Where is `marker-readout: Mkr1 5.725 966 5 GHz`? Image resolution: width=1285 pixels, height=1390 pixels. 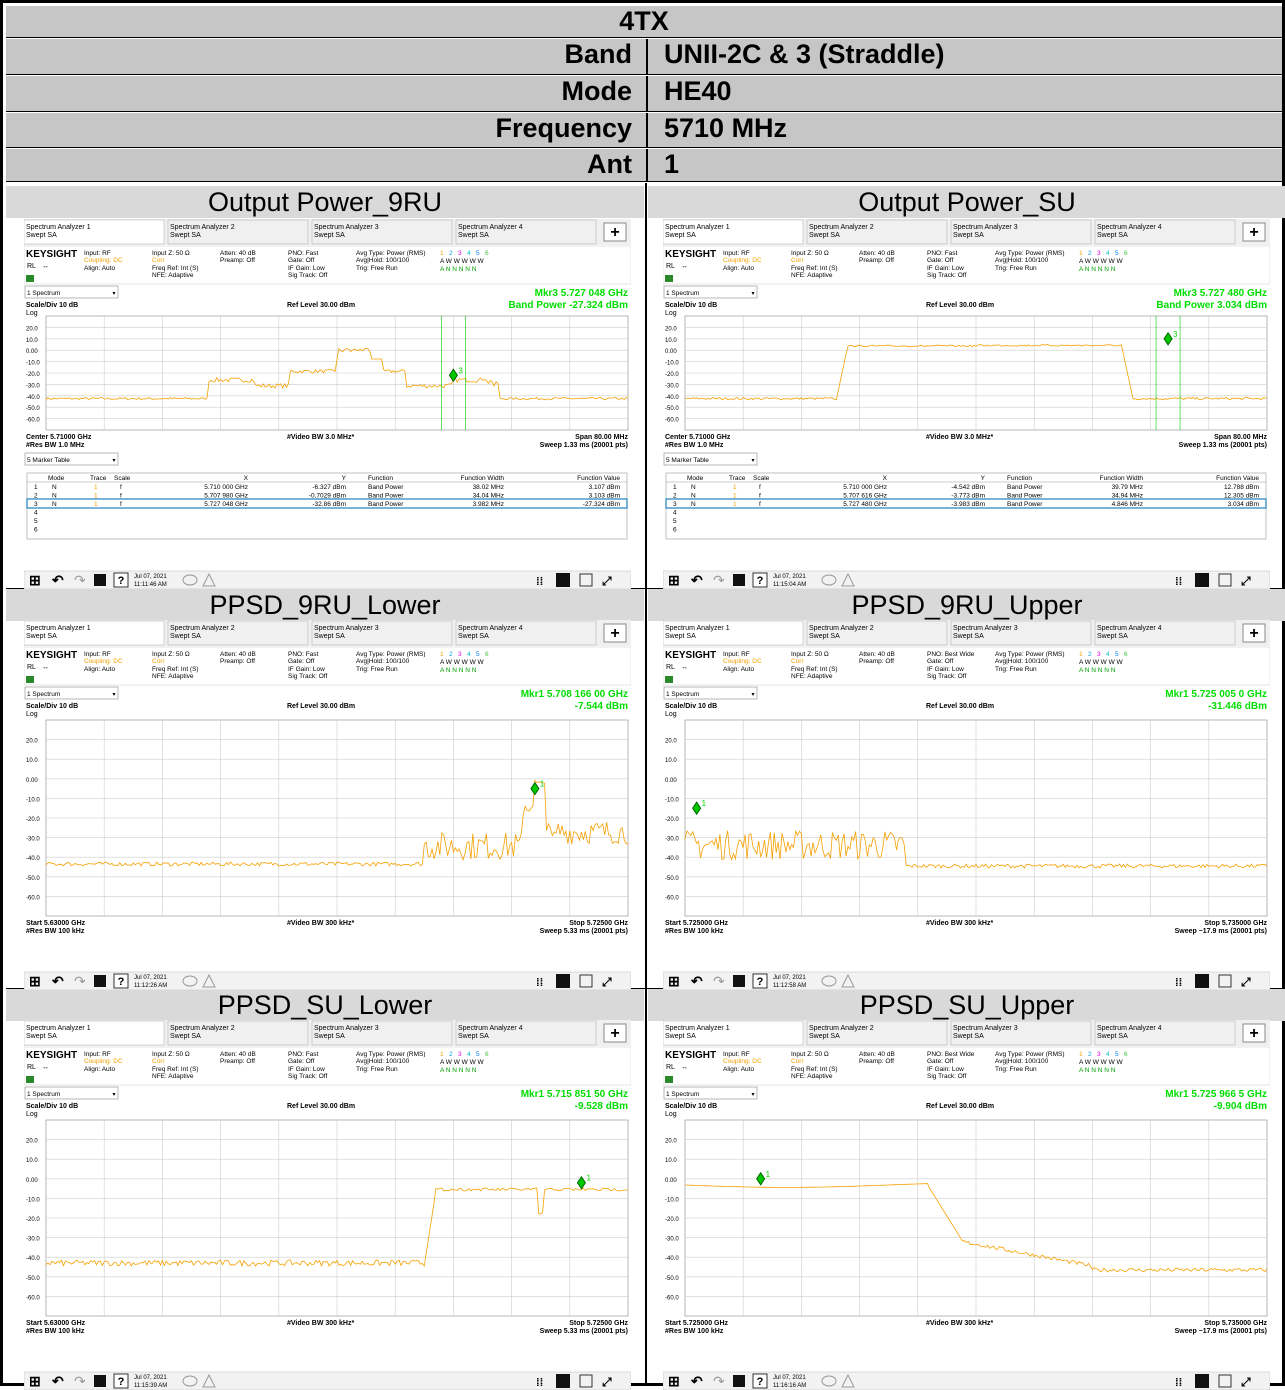
marker-readout: Mkr1 5.725 966 5 GHz is located at coordinates (1216, 1094).